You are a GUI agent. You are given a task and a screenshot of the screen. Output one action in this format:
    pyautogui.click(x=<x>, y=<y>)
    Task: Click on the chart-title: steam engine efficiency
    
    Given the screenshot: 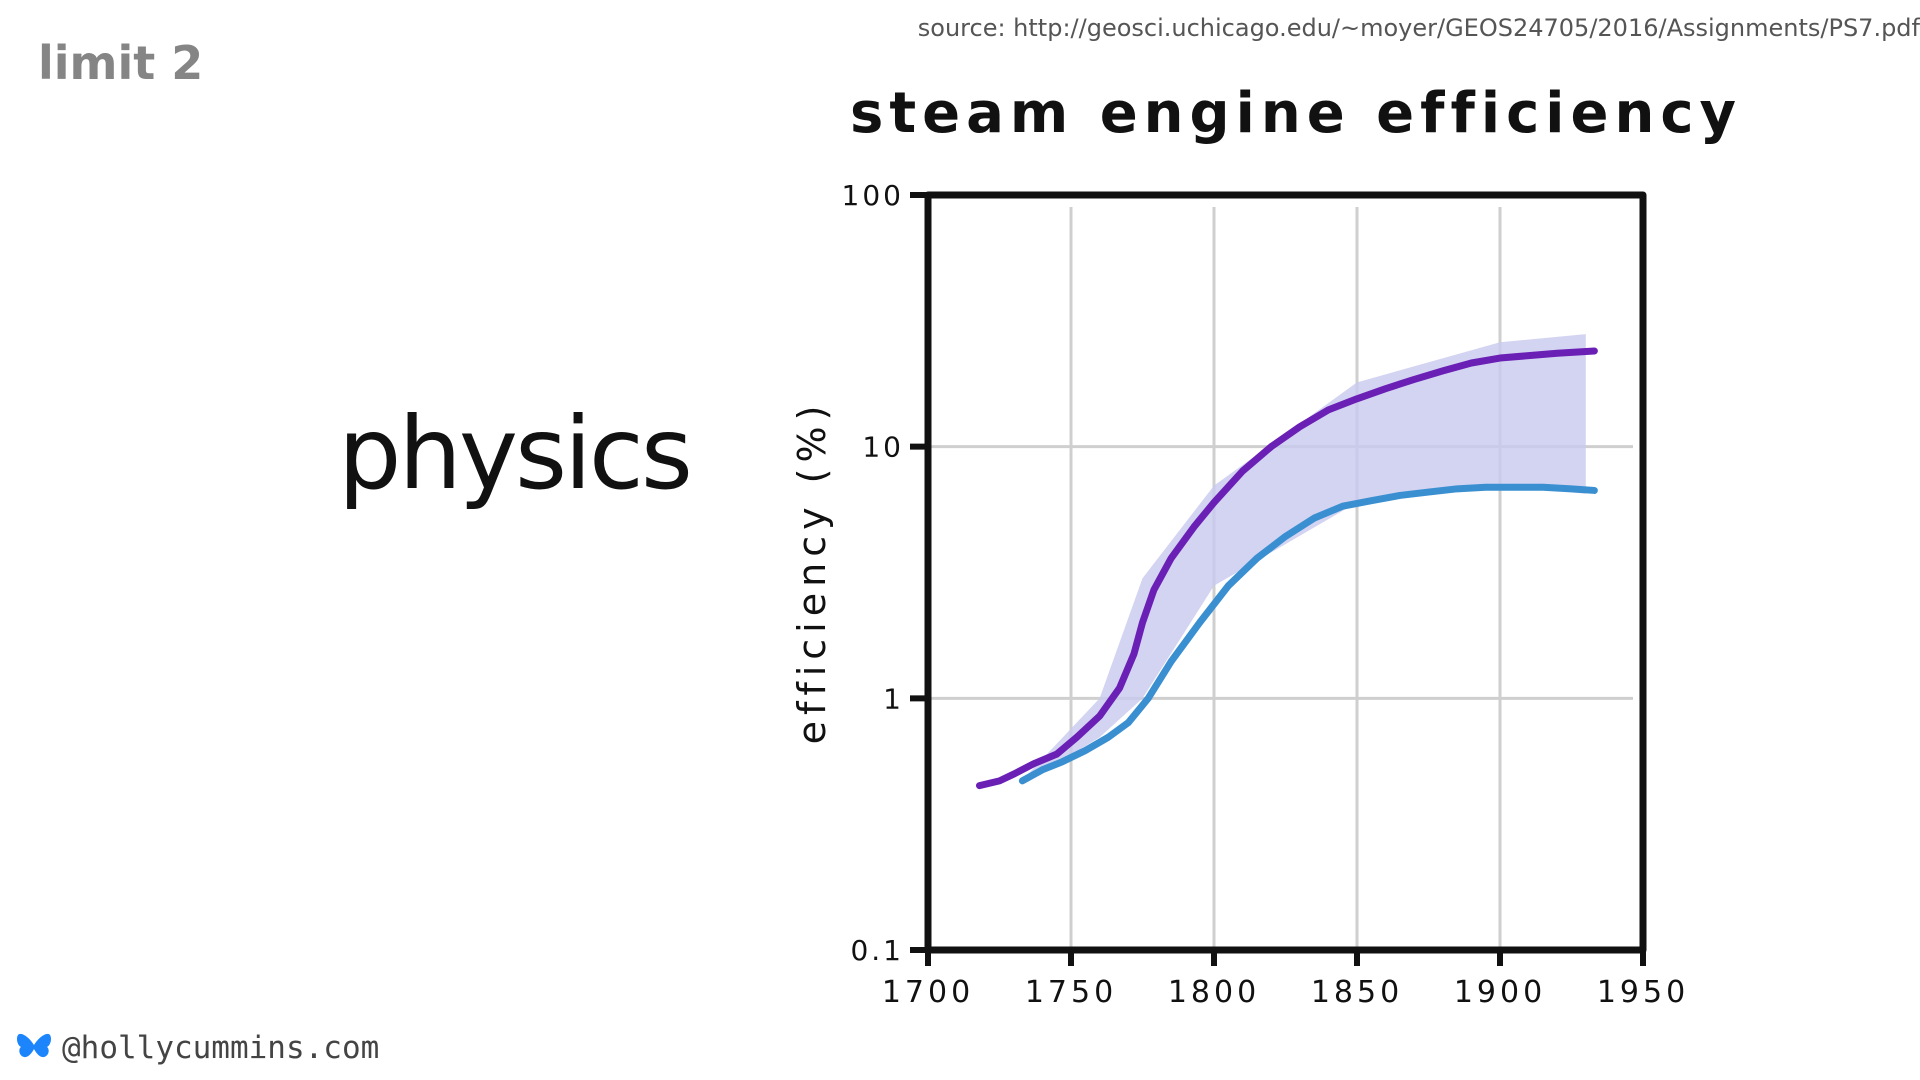 What is the action you would take?
    pyautogui.click(x=1296, y=113)
    